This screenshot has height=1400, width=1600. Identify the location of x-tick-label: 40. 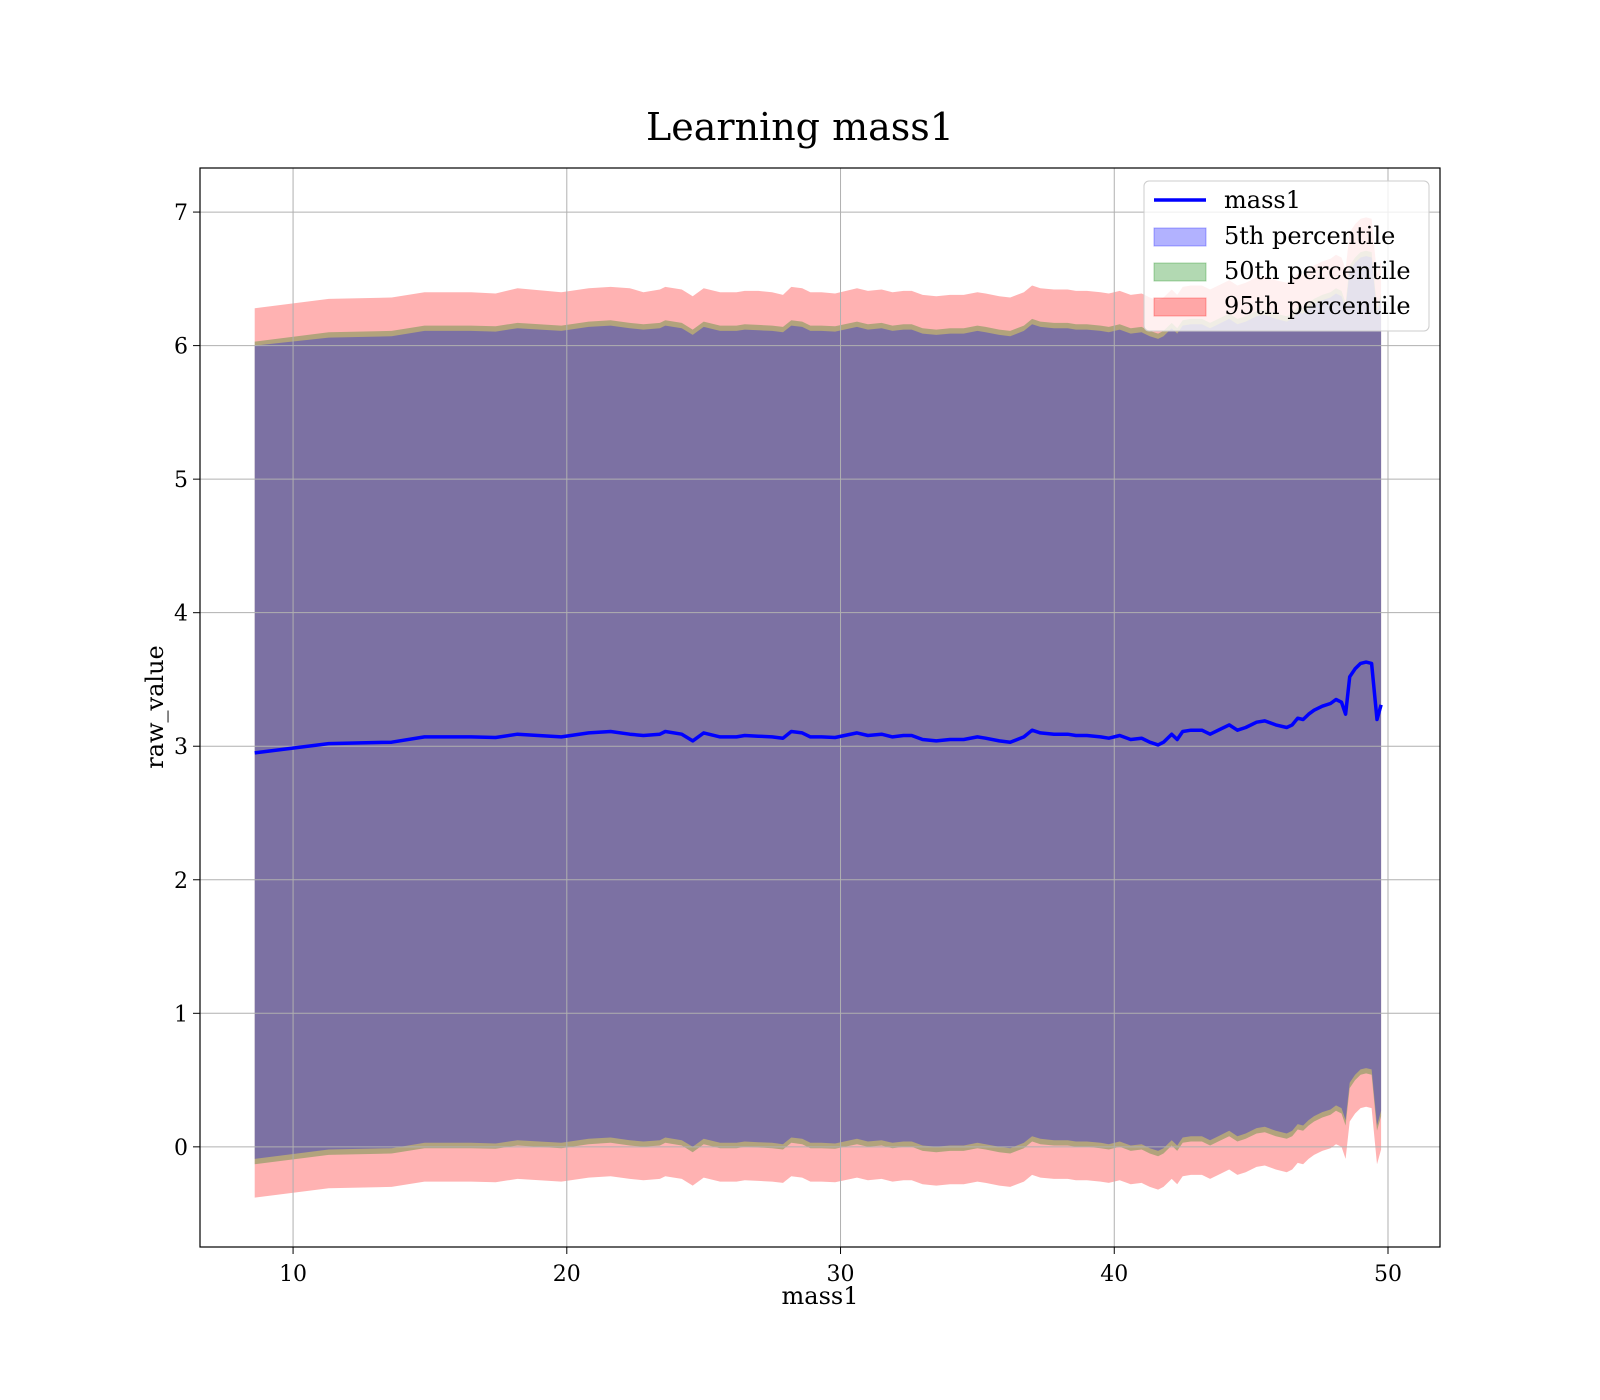
(1114, 1274).